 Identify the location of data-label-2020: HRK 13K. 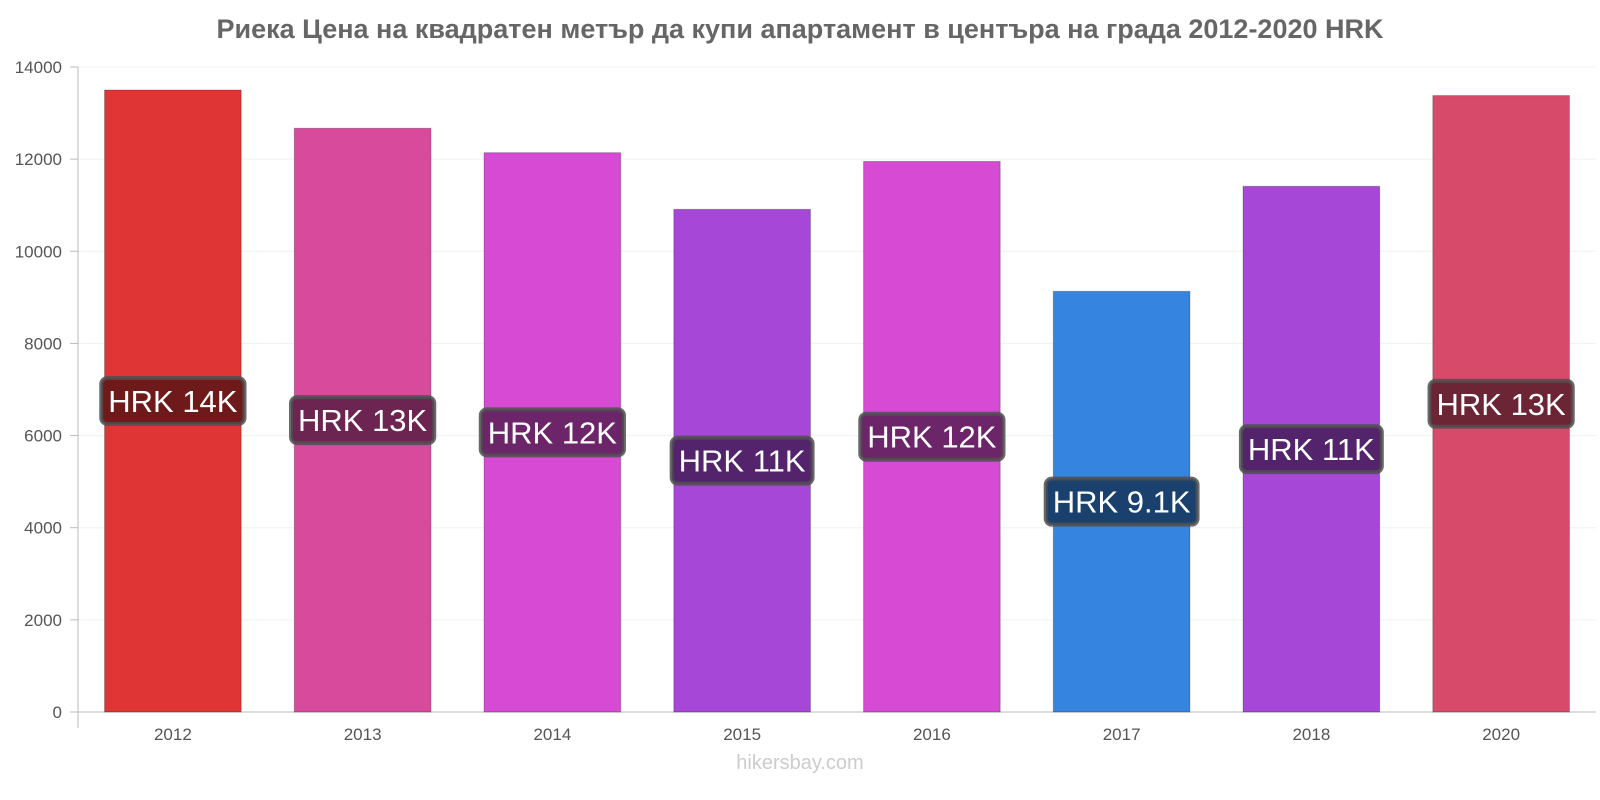
(1501, 403).